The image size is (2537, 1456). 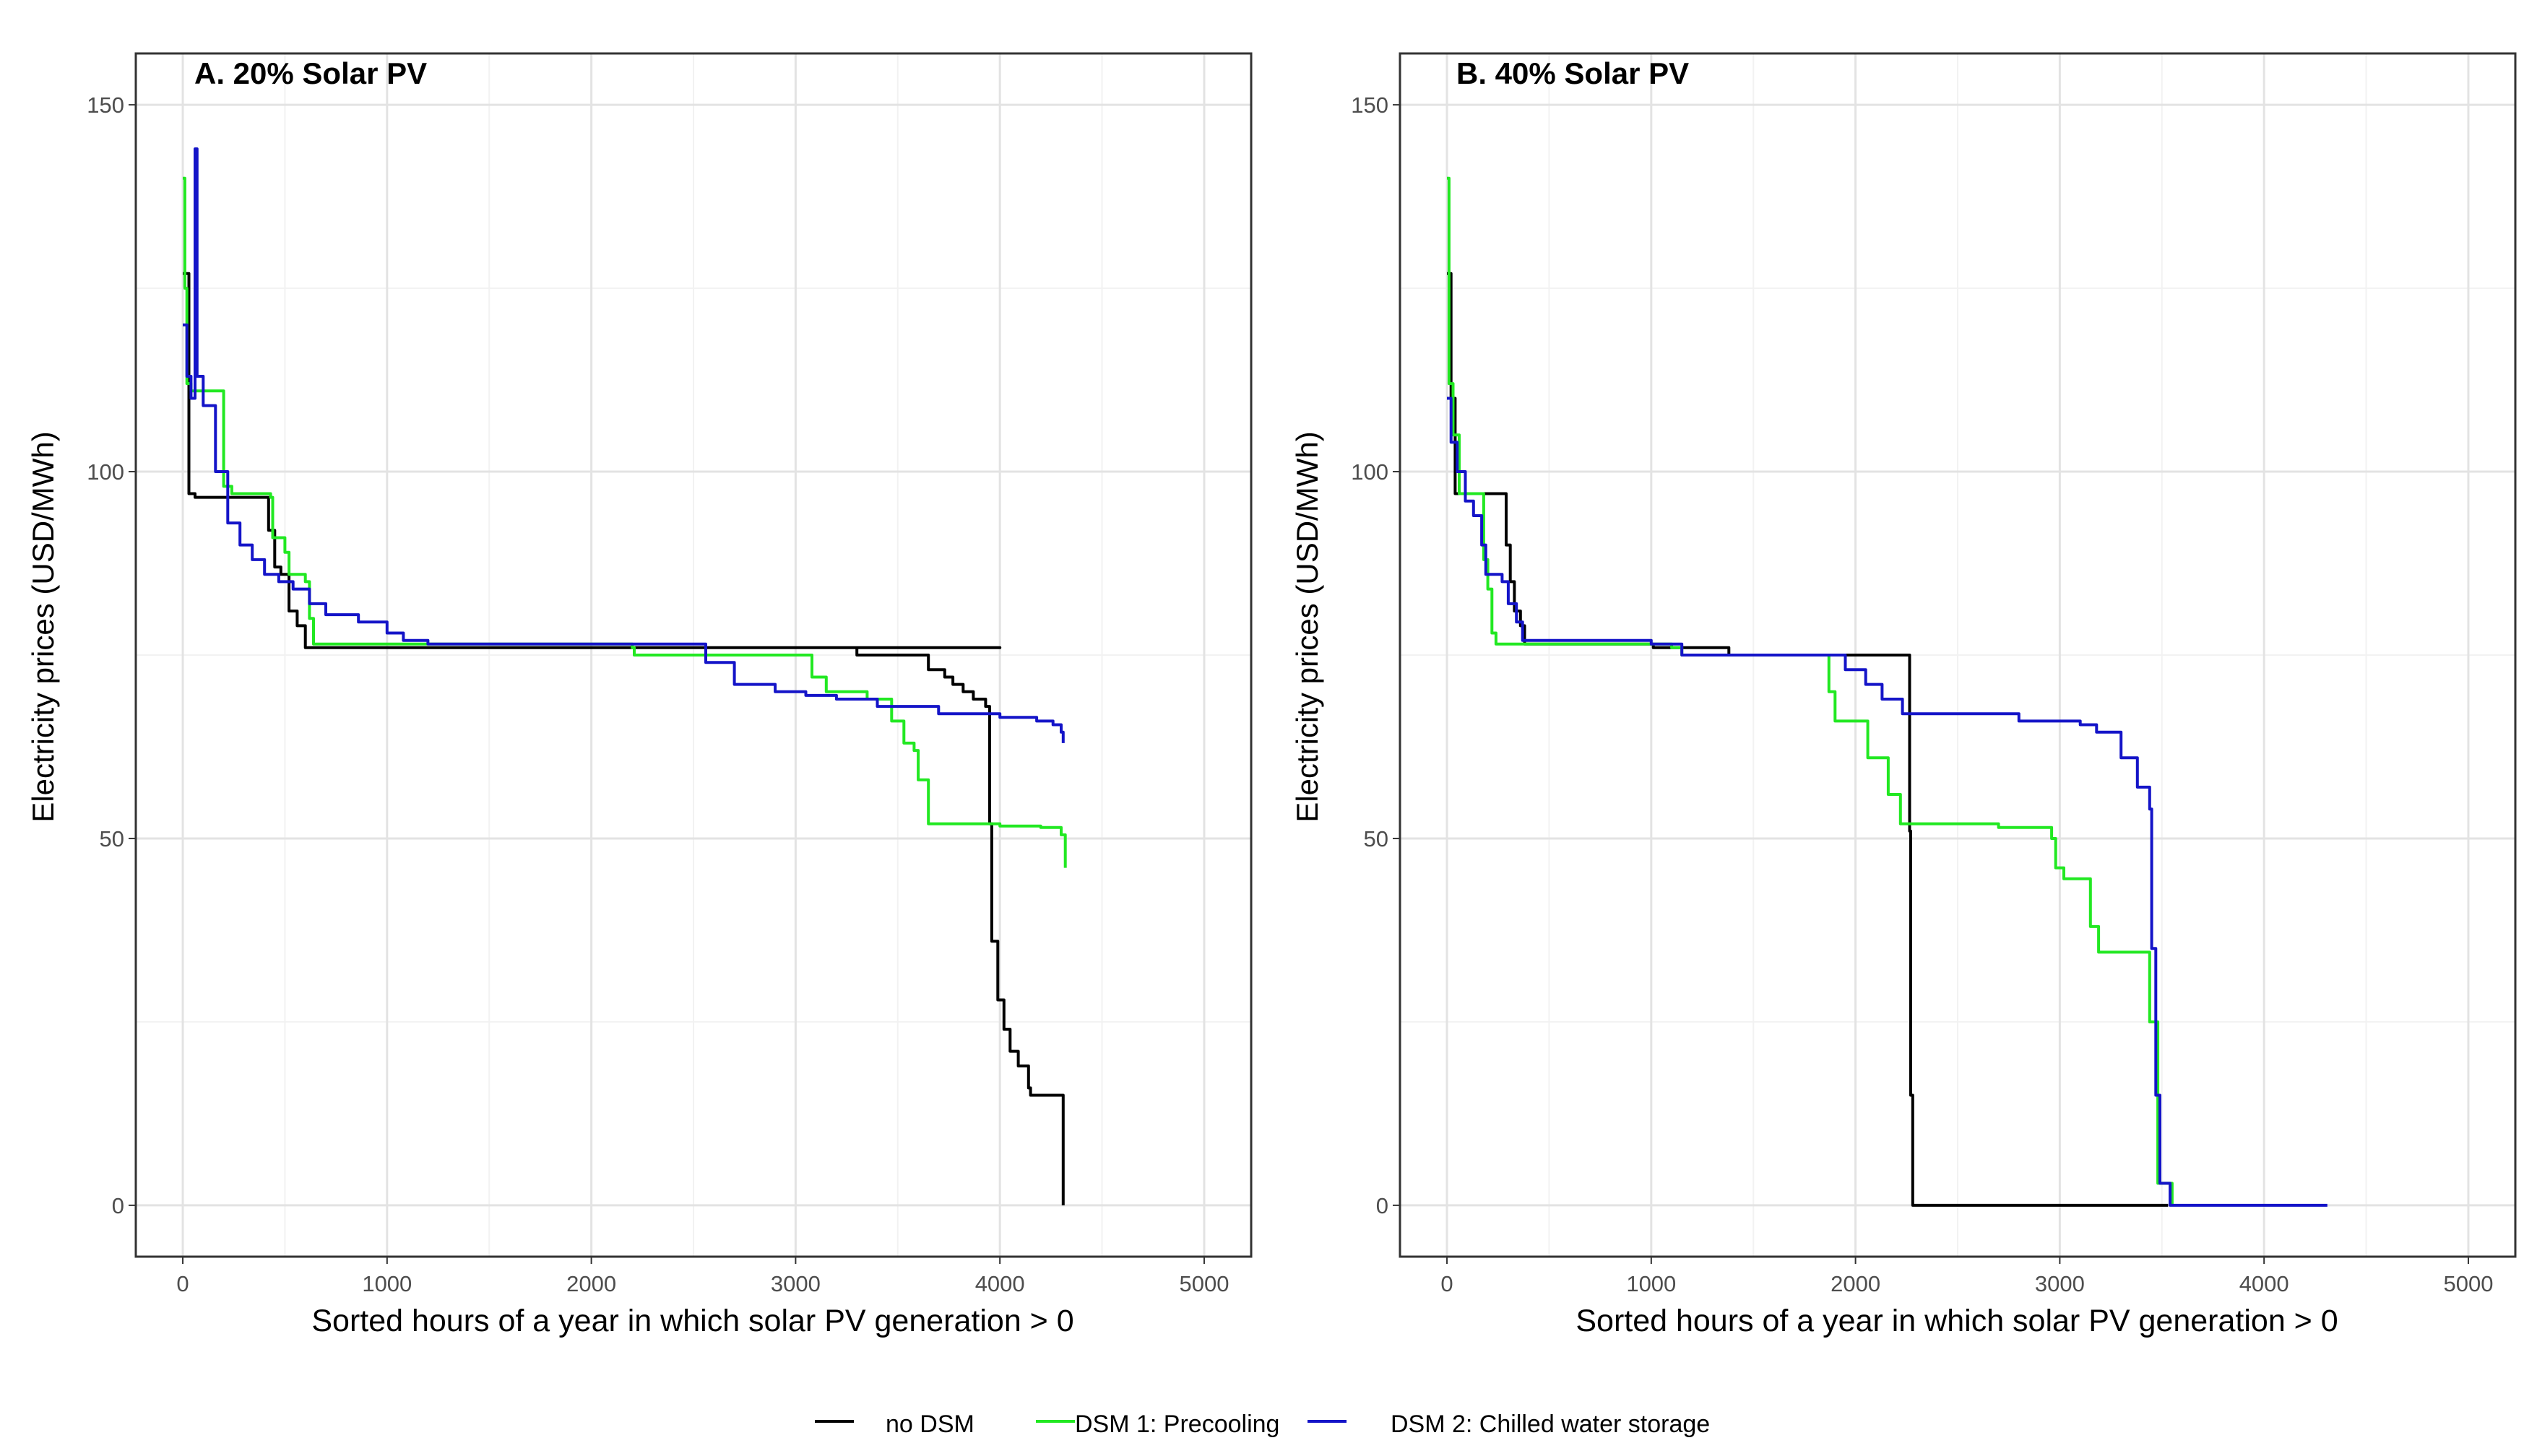 I want to click on series-dsm2-chilled-water, so click(x=624, y=445).